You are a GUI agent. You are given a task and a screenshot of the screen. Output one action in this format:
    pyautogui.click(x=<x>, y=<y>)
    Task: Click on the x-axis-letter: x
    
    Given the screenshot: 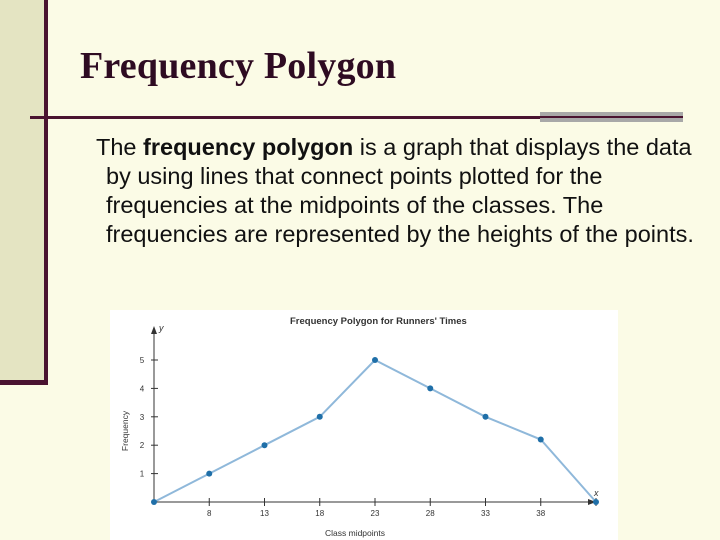 What is the action you would take?
    pyautogui.click(x=596, y=493)
    